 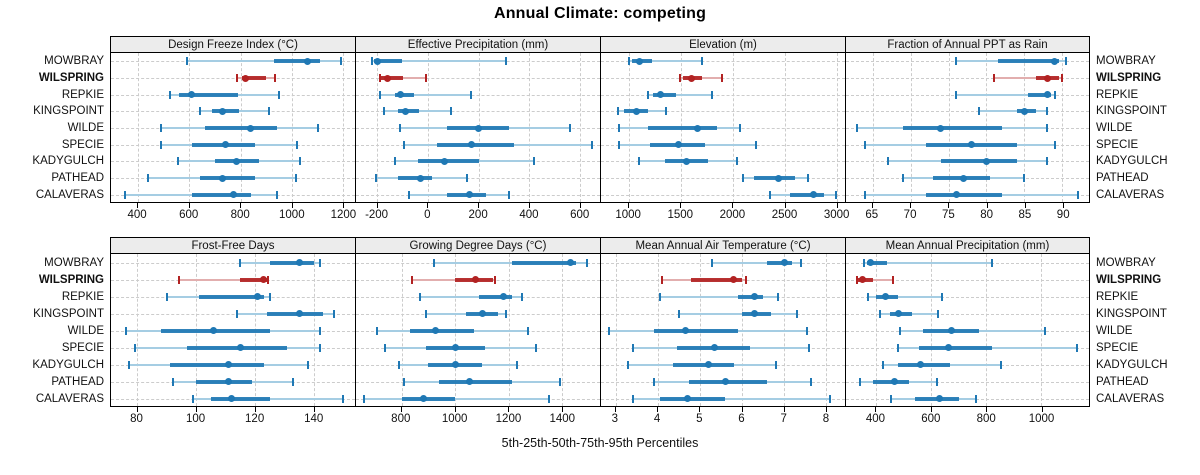 What do you see at coordinates (723, 245) in the screenshot?
I see `panel-title: Mean Annual Air Temperature (°C)` at bounding box center [723, 245].